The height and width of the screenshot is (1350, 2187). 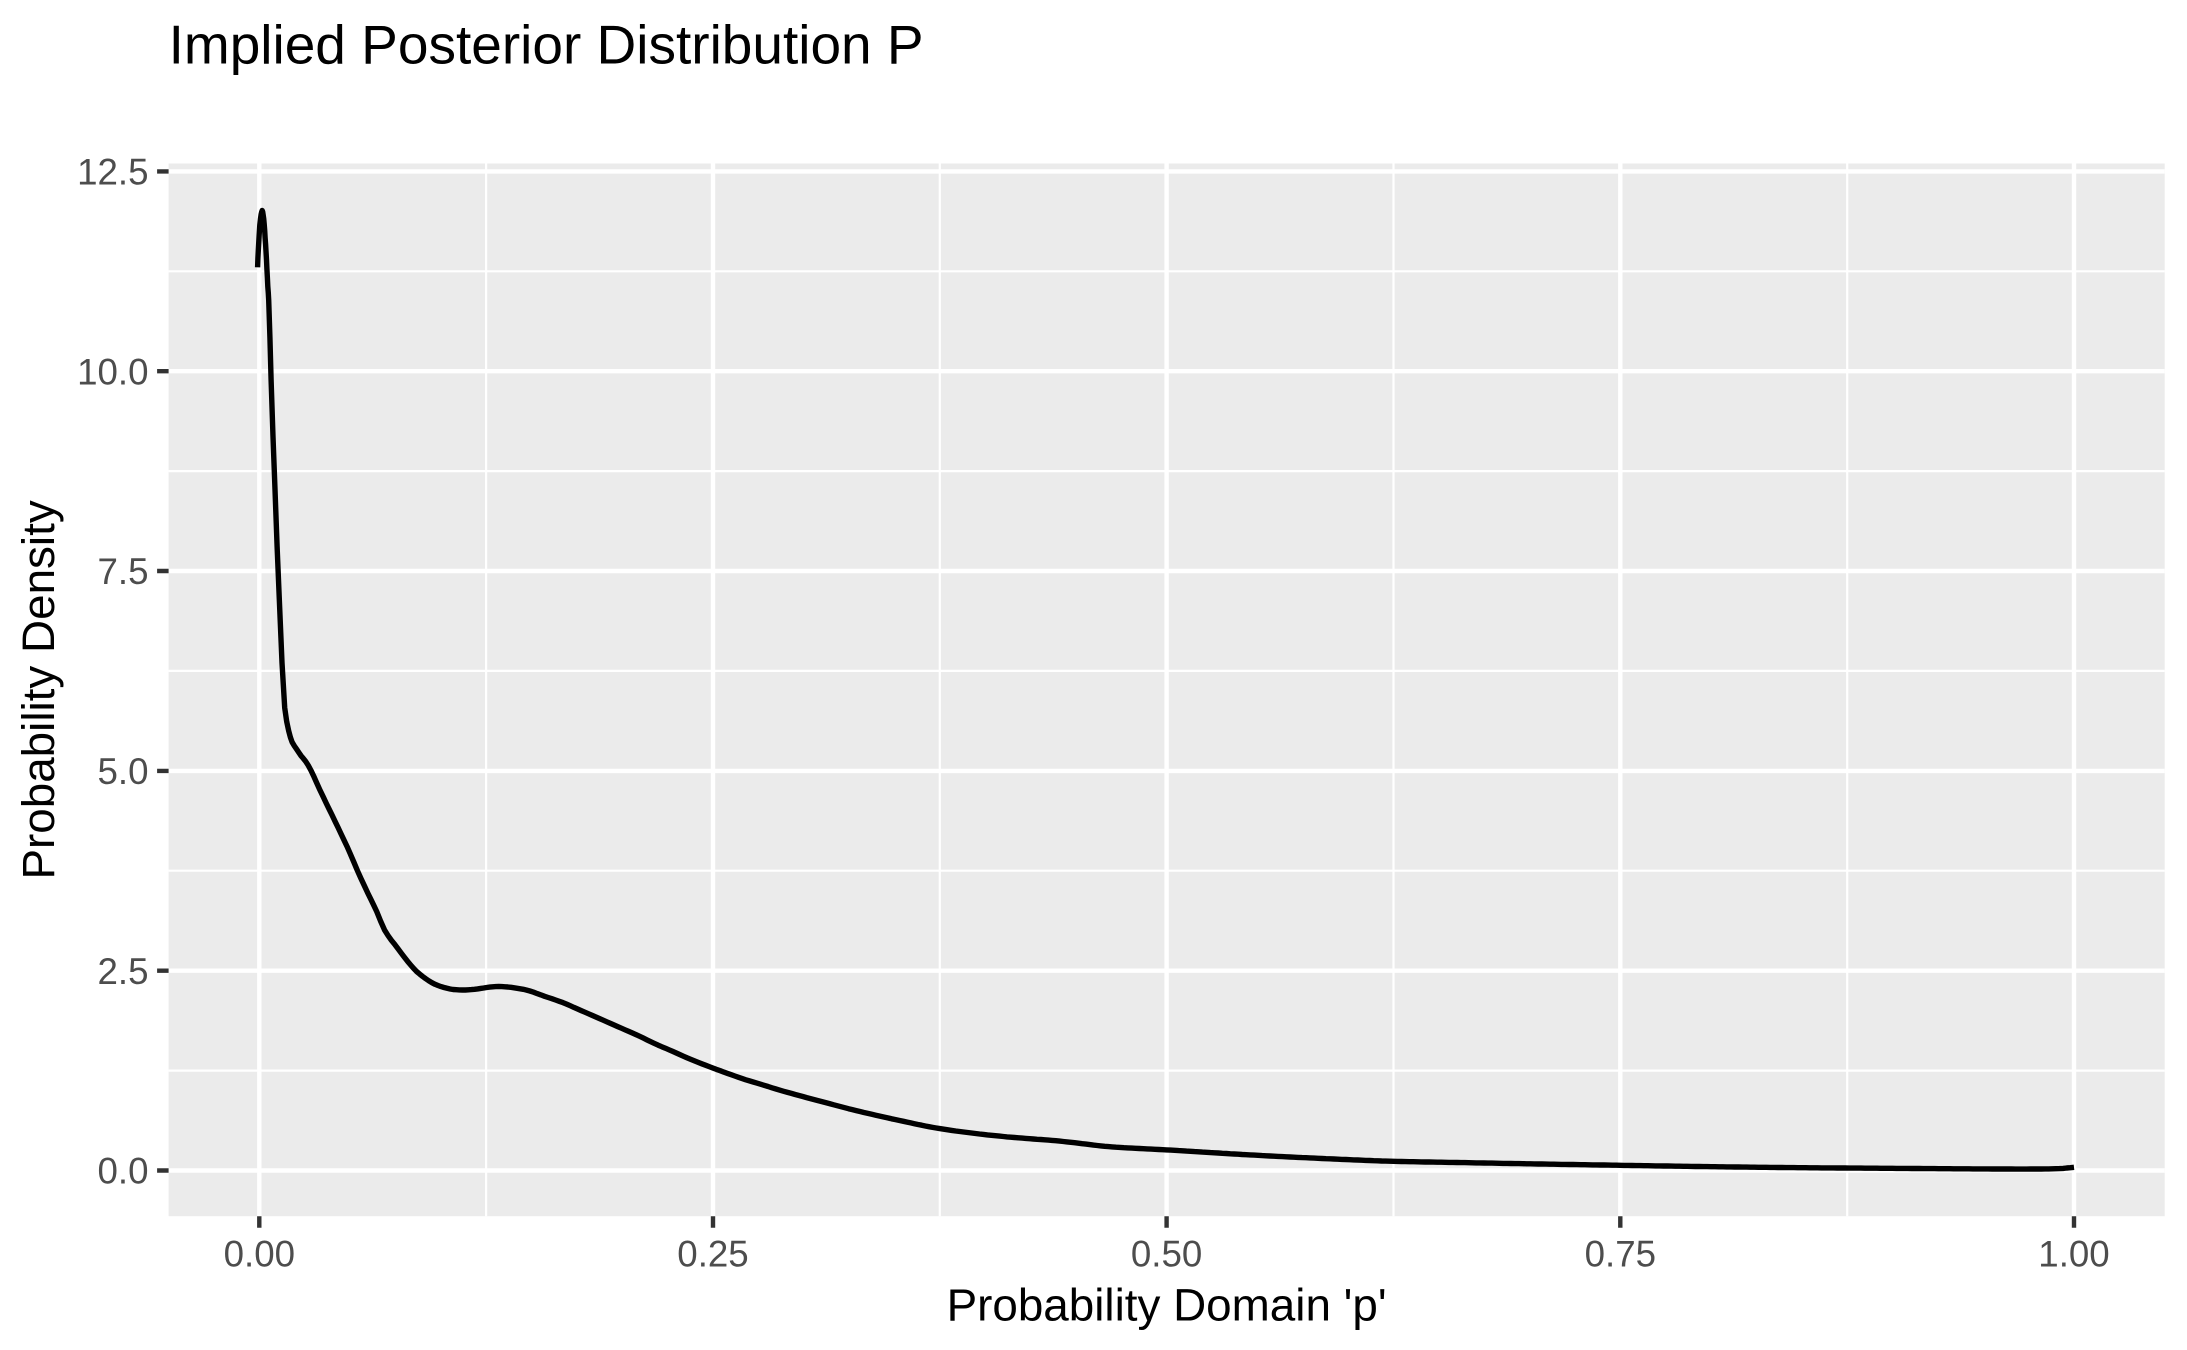 What do you see at coordinates (122, 971) in the screenshot?
I see `svg-text: 2.5` at bounding box center [122, 971].